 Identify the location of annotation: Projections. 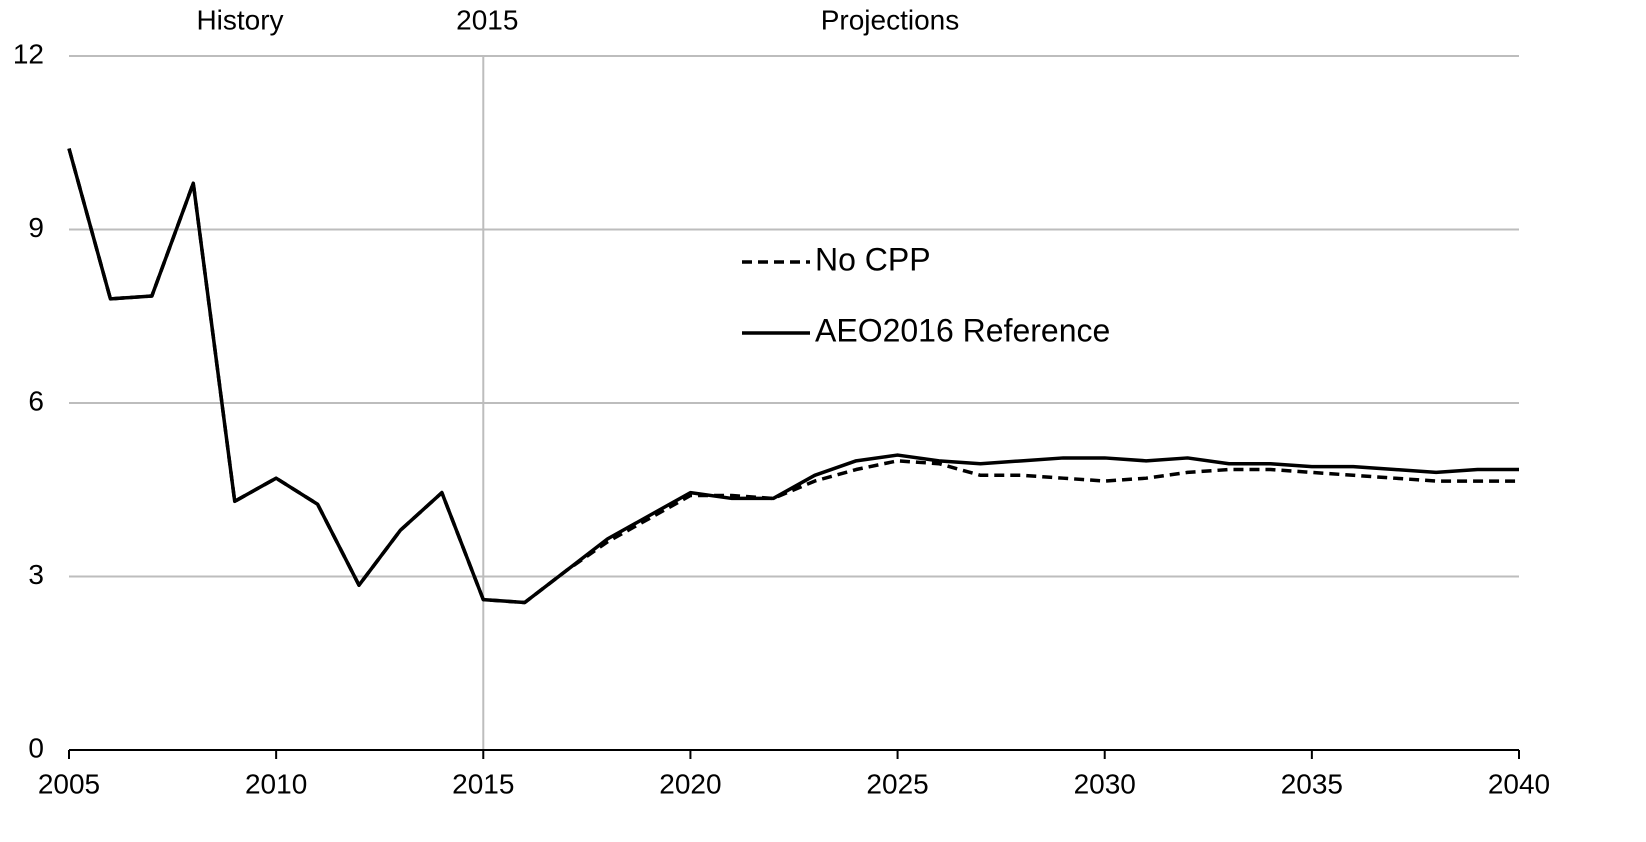
(890, 19).